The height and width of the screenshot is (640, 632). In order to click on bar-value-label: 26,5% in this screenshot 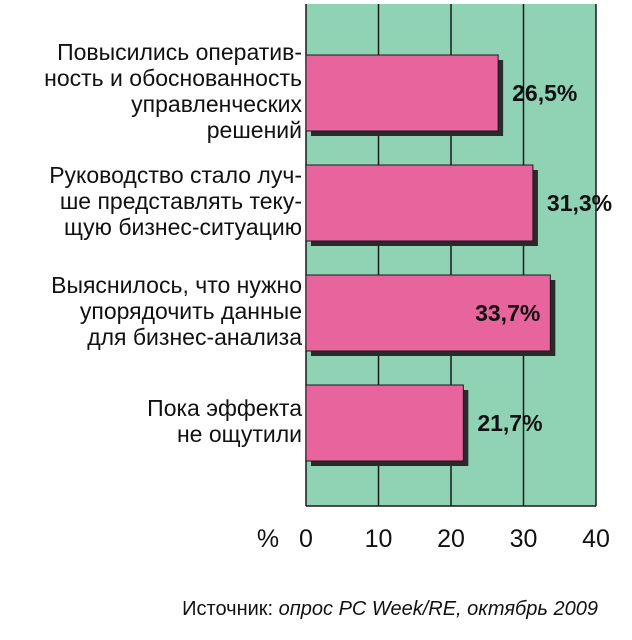, I will do `click(544, 93)`.